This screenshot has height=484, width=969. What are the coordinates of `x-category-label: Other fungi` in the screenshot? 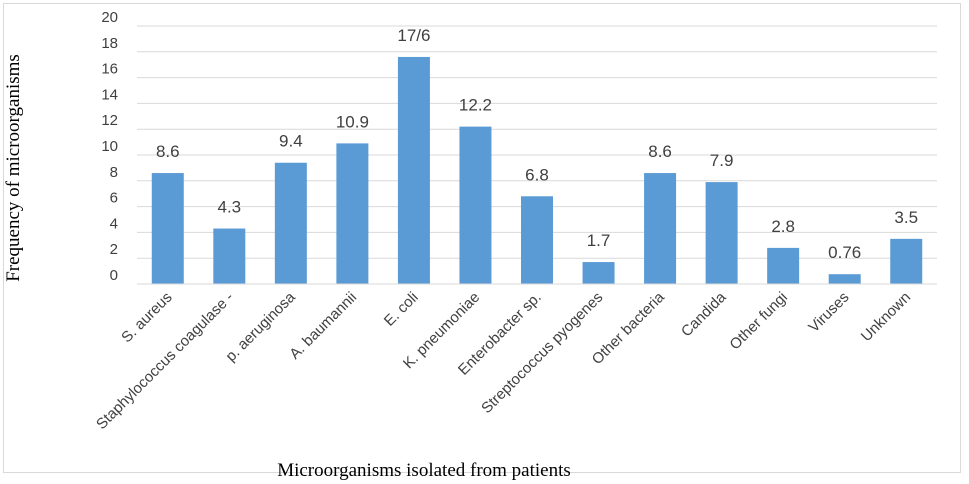 It's located at (758, 321).